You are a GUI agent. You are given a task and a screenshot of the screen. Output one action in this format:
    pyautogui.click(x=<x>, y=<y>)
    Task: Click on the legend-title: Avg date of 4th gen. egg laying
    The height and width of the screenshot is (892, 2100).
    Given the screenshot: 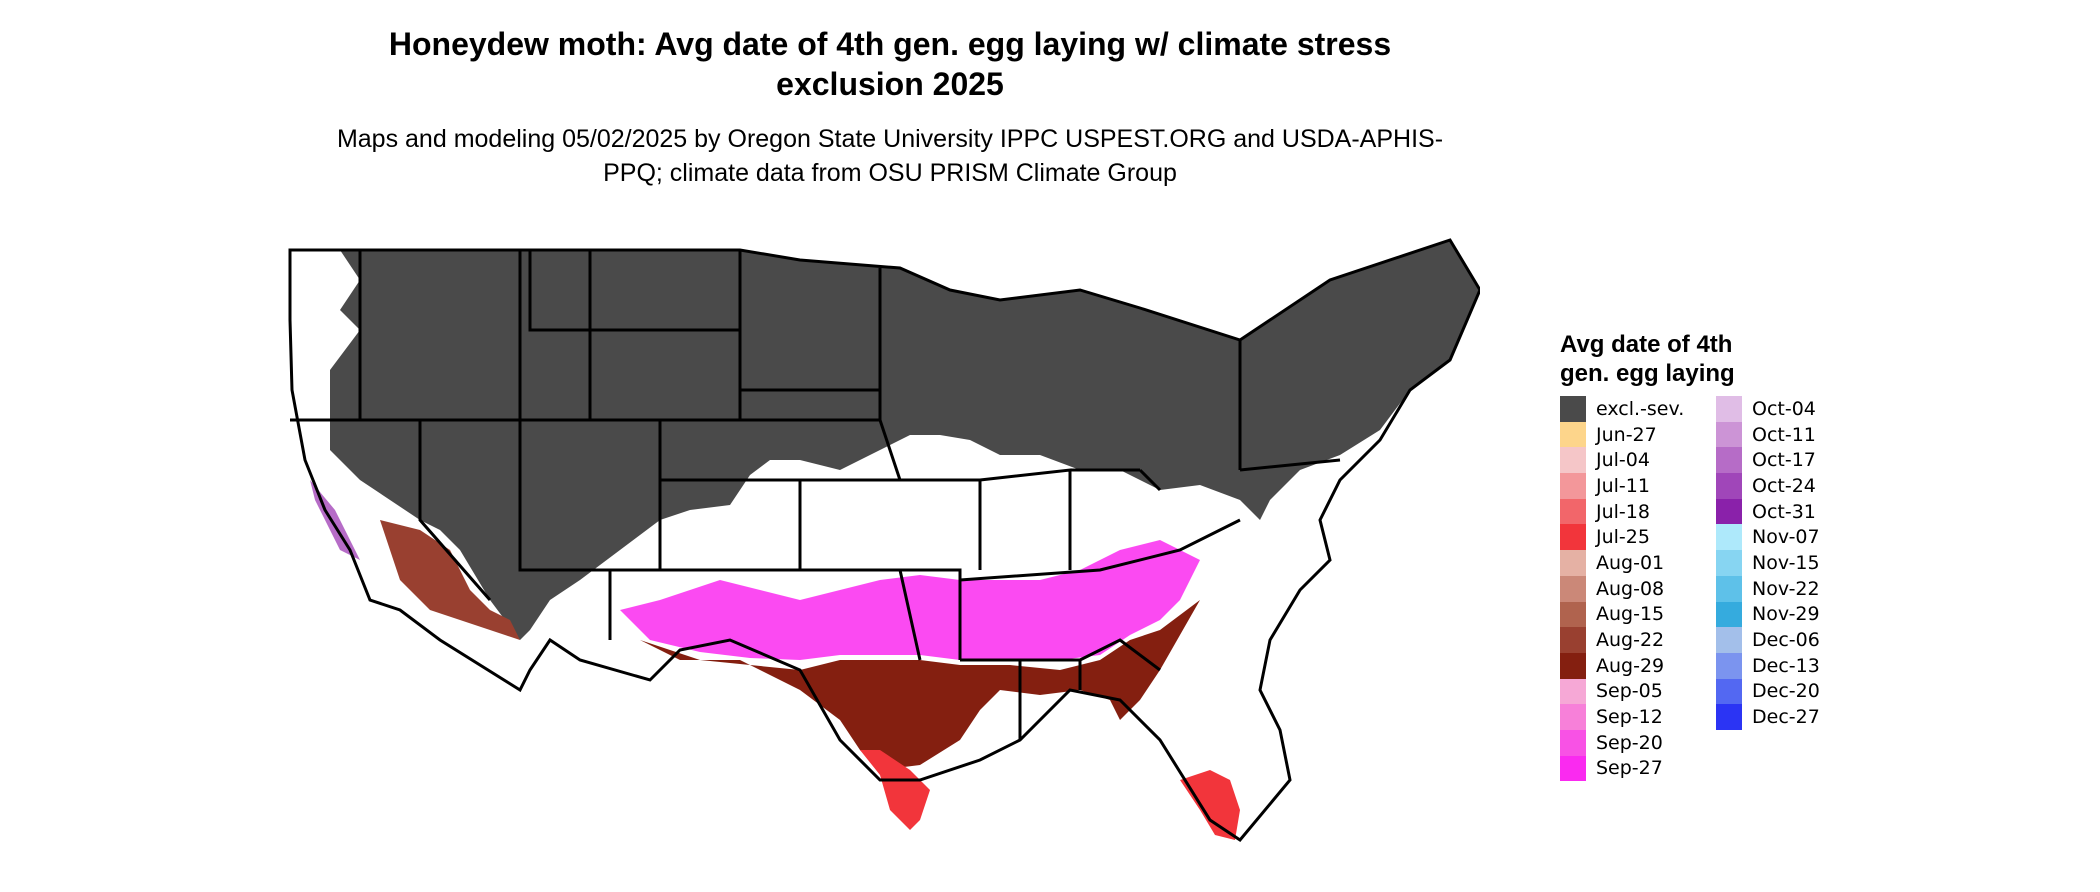 What is the action you would take?
    pyautogui.click(x=1647, y=359)
    